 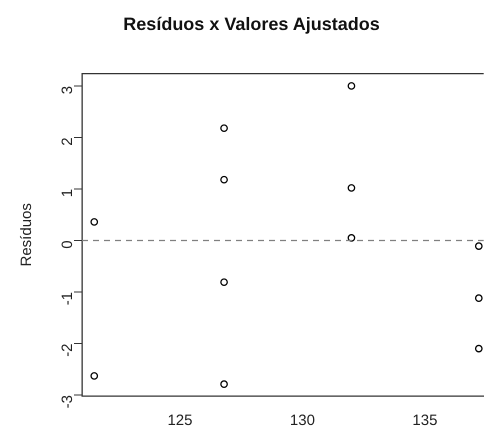 I want to click on y-axis-title: Resíduos, so click(x=27, y=234).